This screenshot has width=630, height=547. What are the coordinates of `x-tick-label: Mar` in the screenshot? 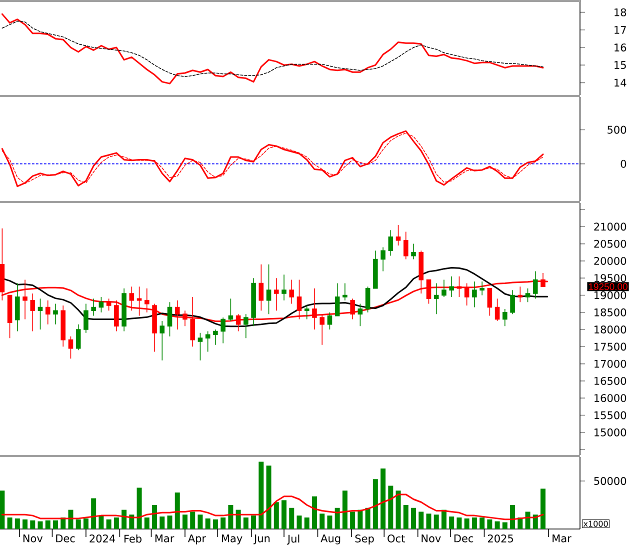 It's located at (562, 538).